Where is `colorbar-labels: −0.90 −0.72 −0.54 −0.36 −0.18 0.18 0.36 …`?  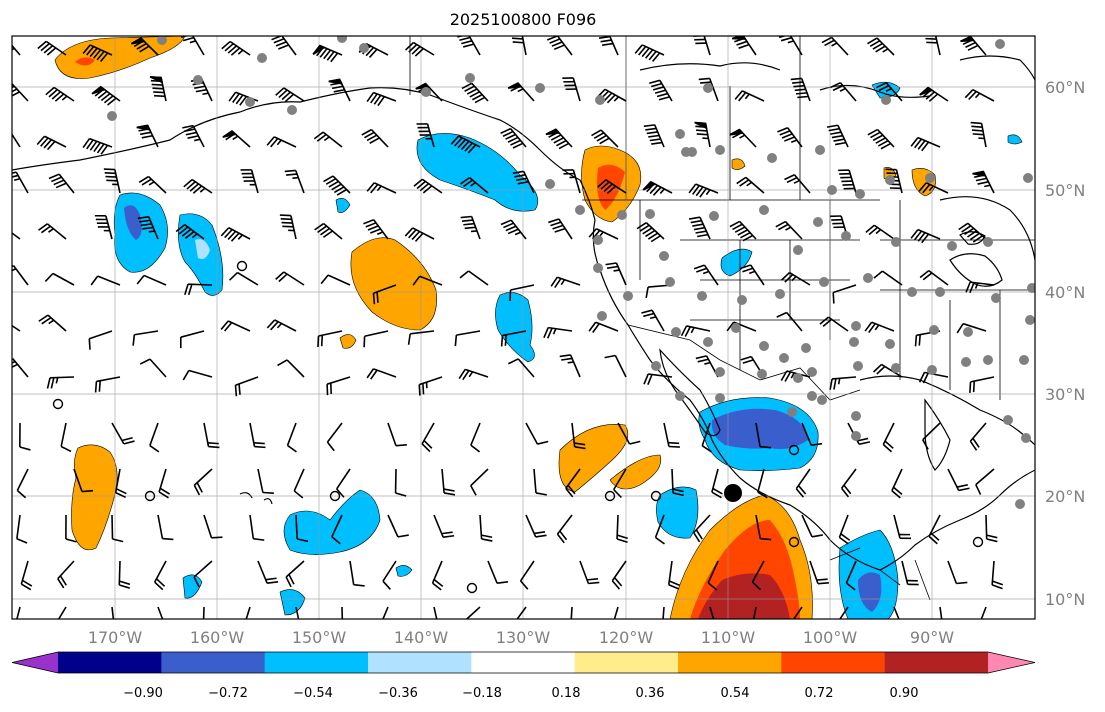
colorbar-labels: −0.90 −0.72 −0.54 −0.36 −0.18 0.18 0.36 … is located at coordinates (520, 693).